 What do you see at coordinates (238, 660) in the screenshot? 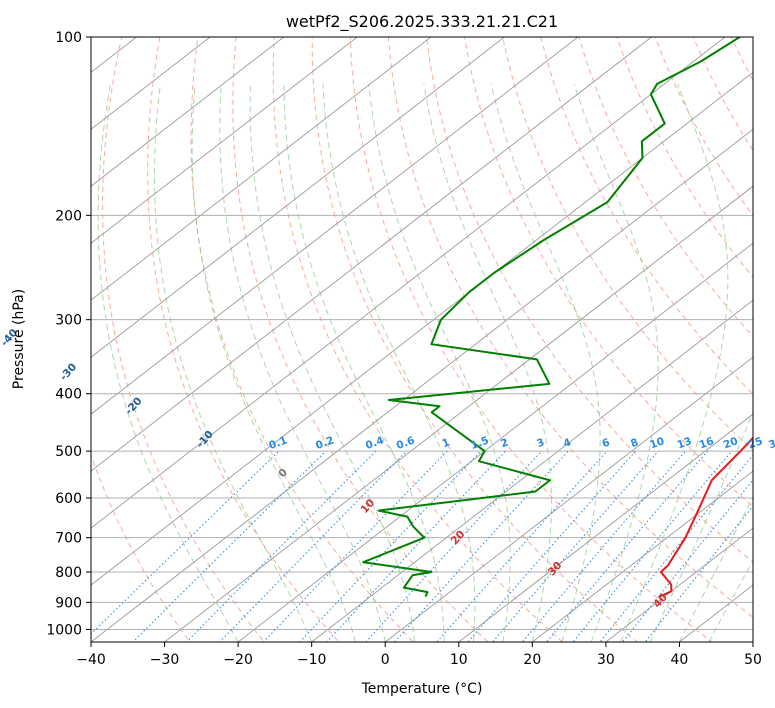
I see `x-tick-label: −20` at bounding box center [238, 660].